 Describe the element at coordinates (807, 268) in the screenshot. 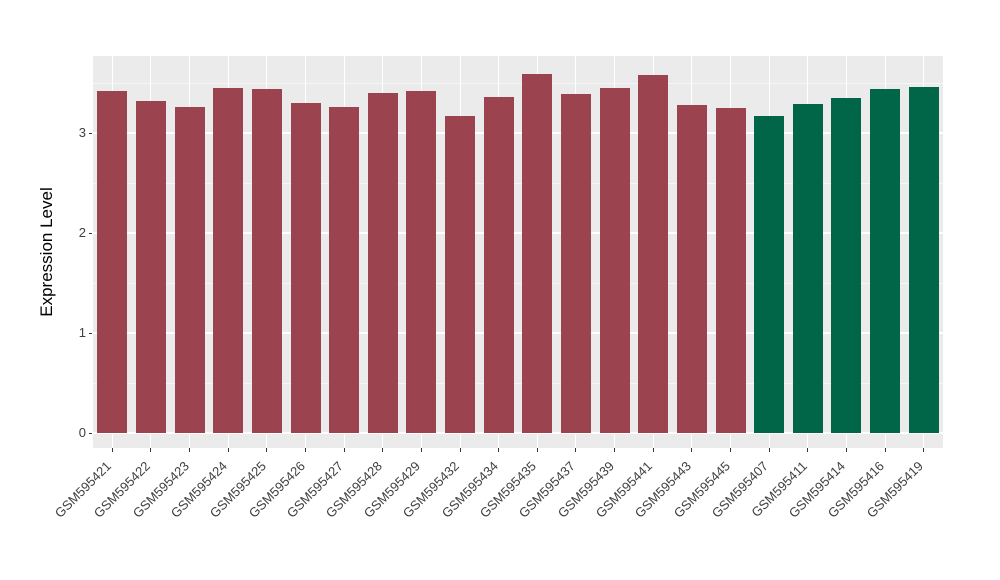

I see `bar-GSM595411` at that location.